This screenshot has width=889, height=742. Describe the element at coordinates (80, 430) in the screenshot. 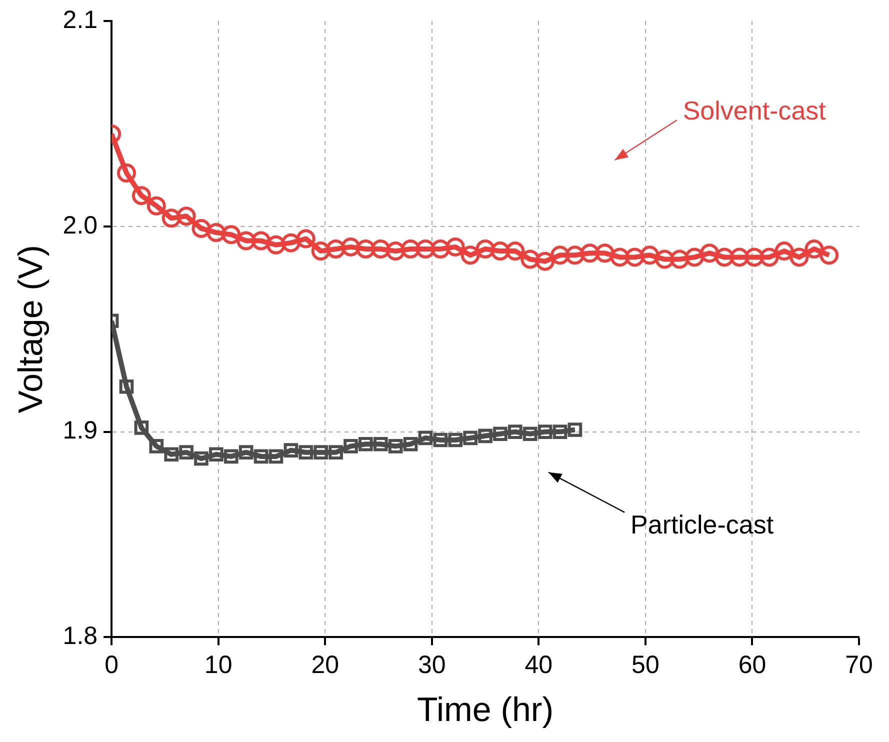

I see `y-tick-label: 1.9` at that location.